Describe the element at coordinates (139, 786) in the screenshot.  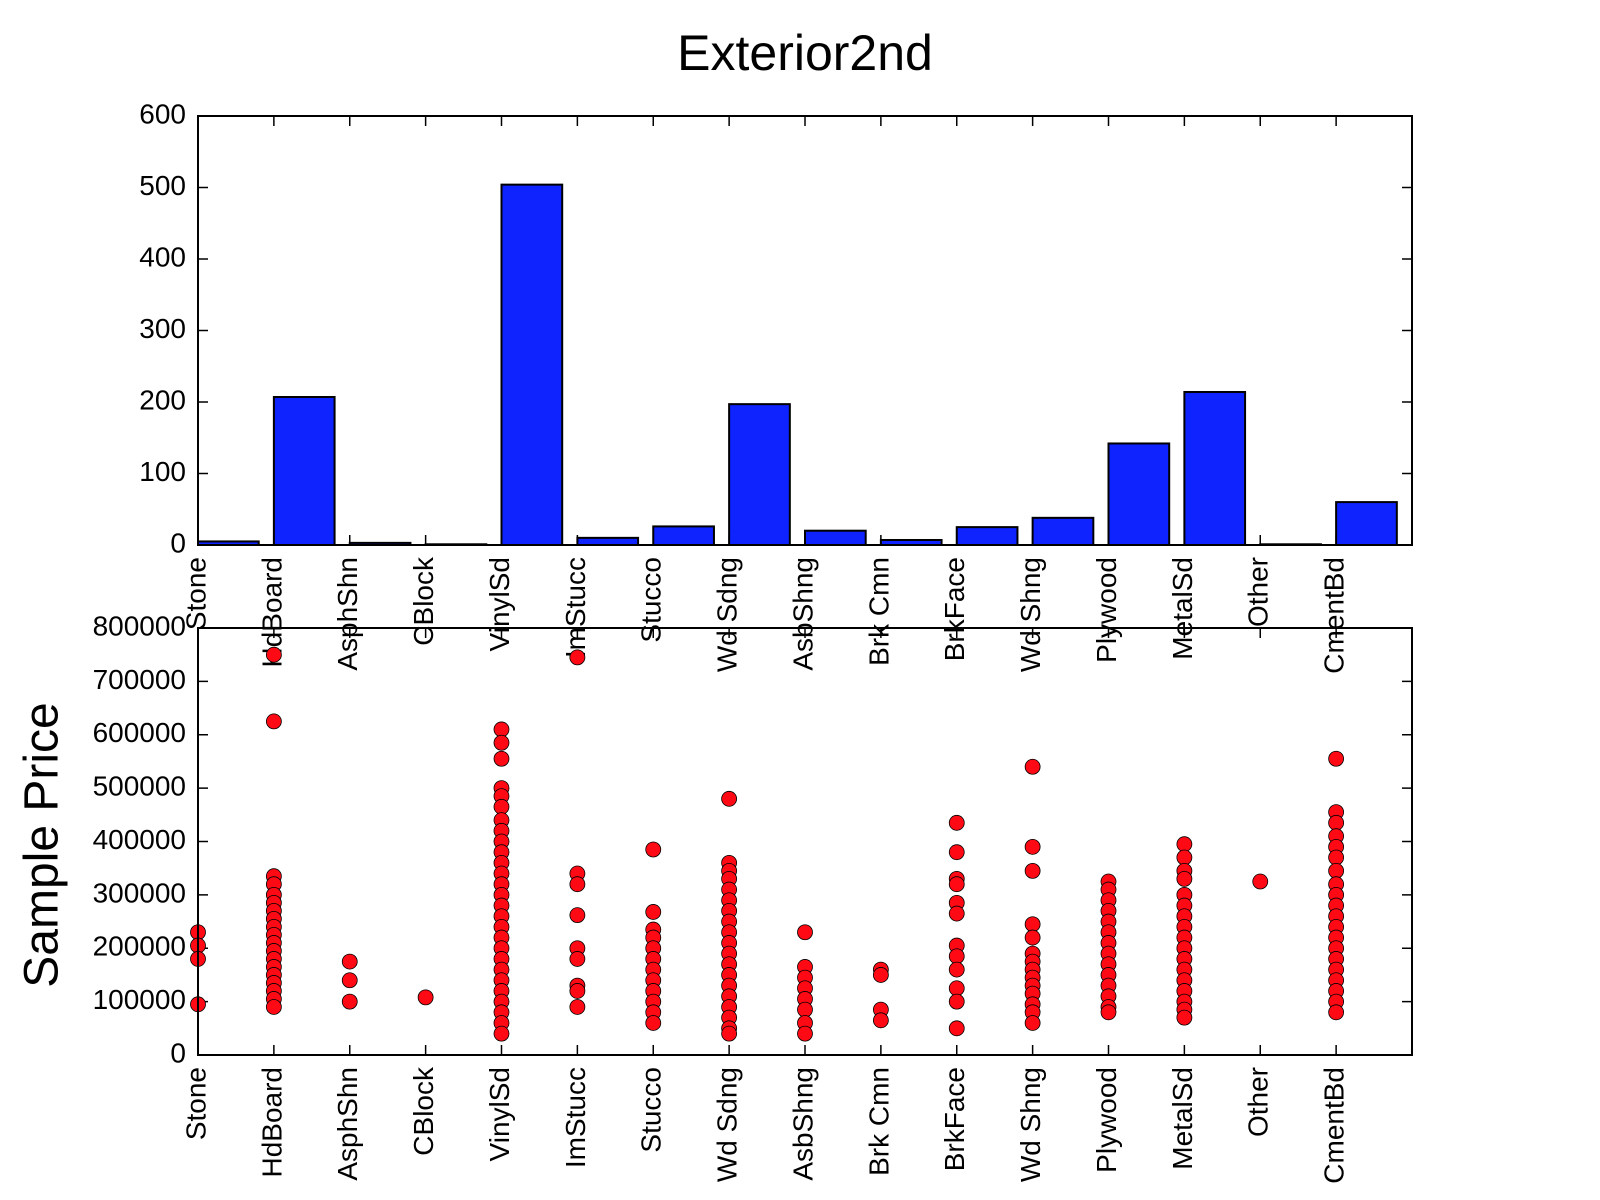
I see `y-tick-label: 500000` at that location.